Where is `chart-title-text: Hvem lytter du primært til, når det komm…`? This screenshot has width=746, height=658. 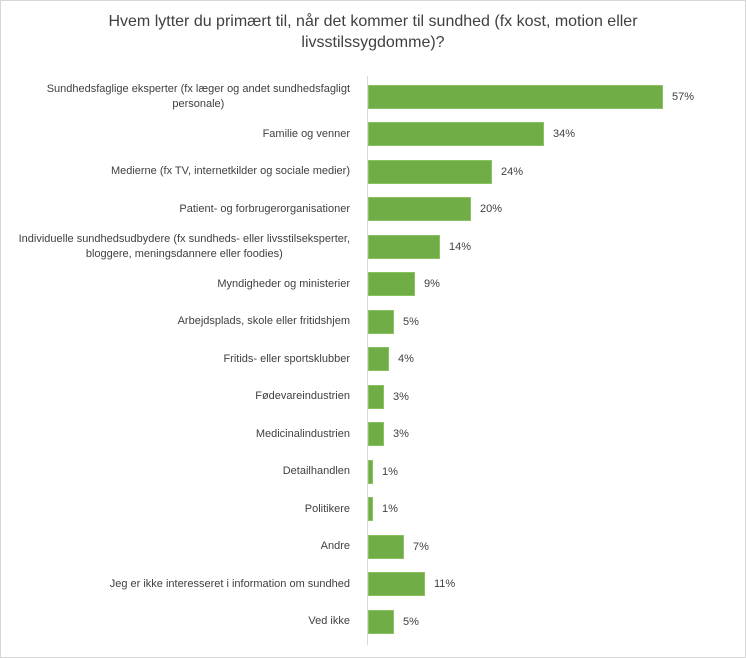
chart-title-text: Hvem lytter du primært til, når det komm… is located at coordinates (373, 32).